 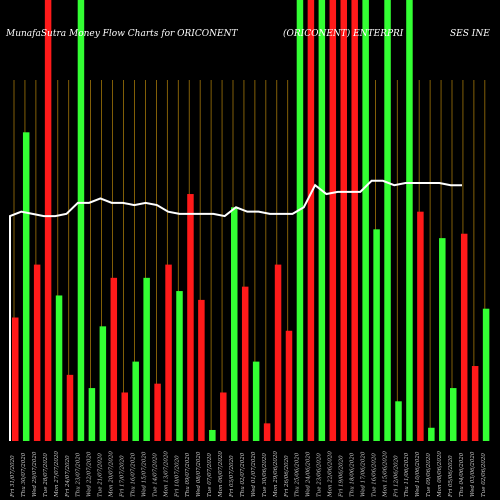 I want to click on x-tick-label: Mon 13/07/2020, so click(x=166, y=474).